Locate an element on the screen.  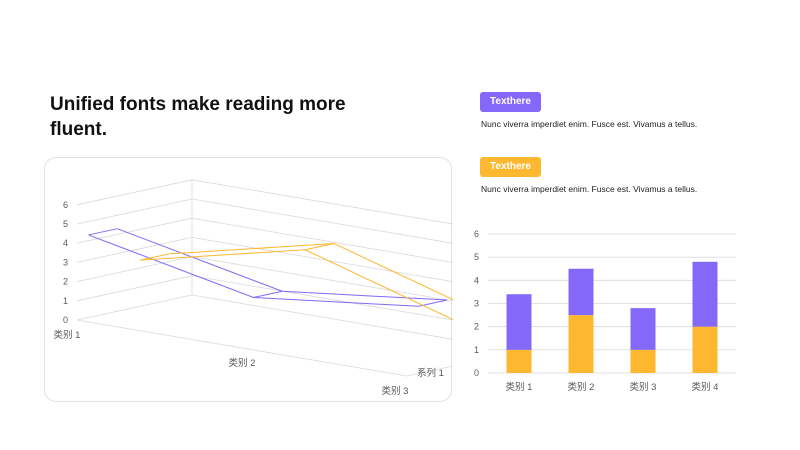
series-line-back is located at coordinates (310, 272).